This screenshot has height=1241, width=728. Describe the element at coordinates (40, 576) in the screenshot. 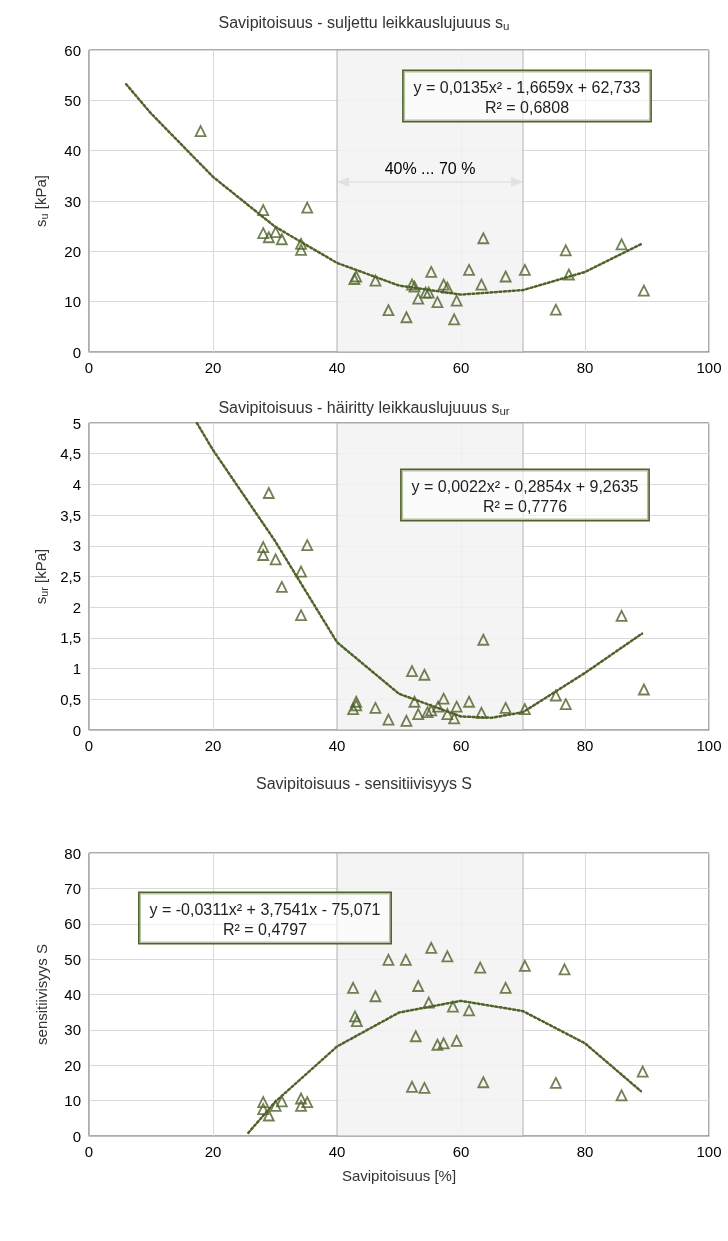

I see `y-axis-title: sur [kPa]` at that location.